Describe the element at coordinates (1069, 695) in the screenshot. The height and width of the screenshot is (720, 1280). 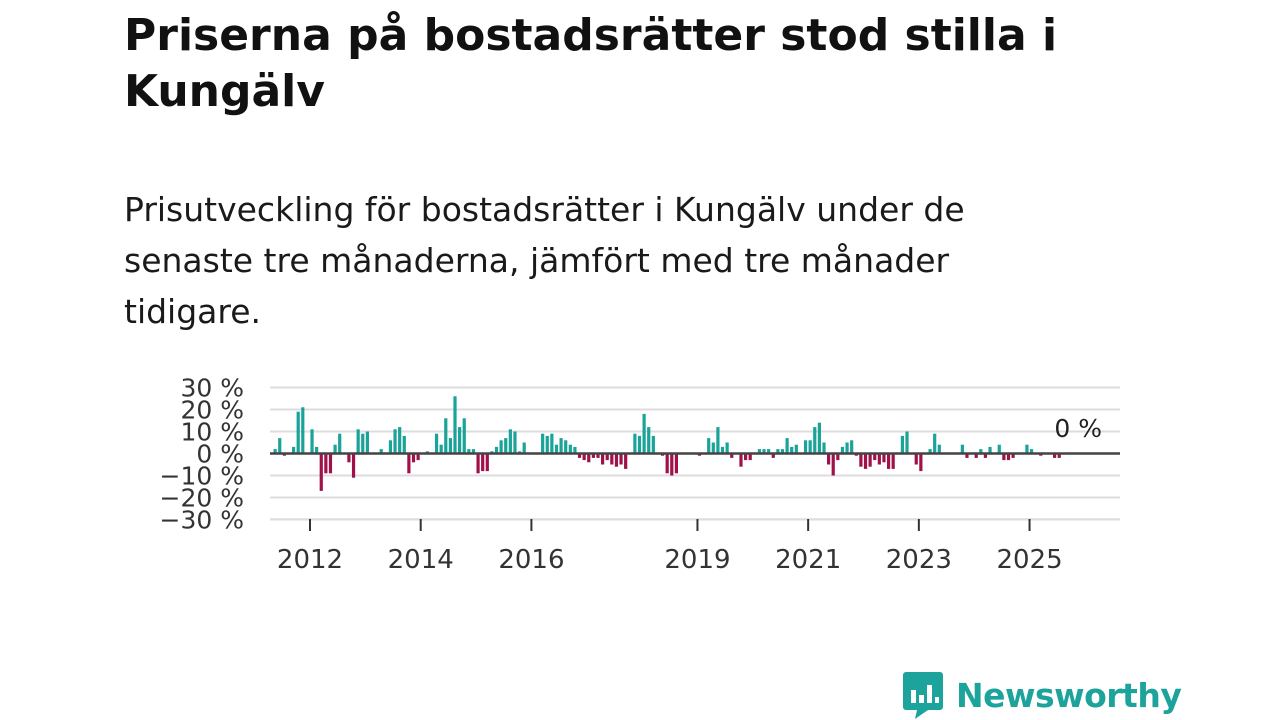
I see `newsworthy-logo-text: Newsworthy` at that location.